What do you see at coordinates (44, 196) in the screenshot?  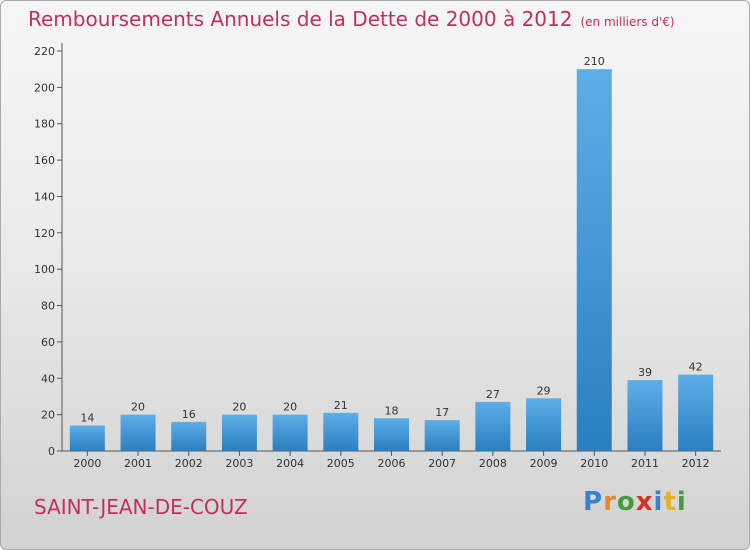 I see `y-tick-label: 140` at bounding box center [44, 196].